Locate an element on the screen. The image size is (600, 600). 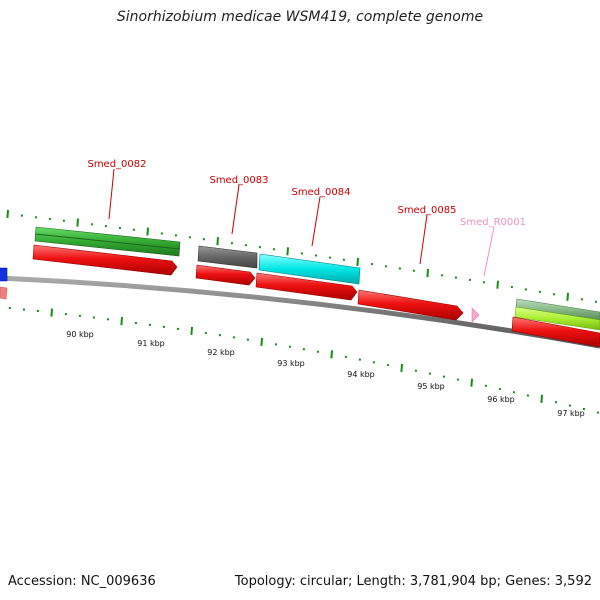
scale-label-90-kbp: 90 kbp is located at coordinates (80, 334).